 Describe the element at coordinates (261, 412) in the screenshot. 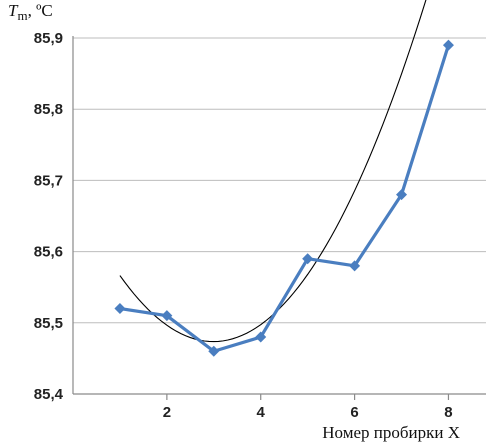

I see `x-tick-label: 4` at that location.